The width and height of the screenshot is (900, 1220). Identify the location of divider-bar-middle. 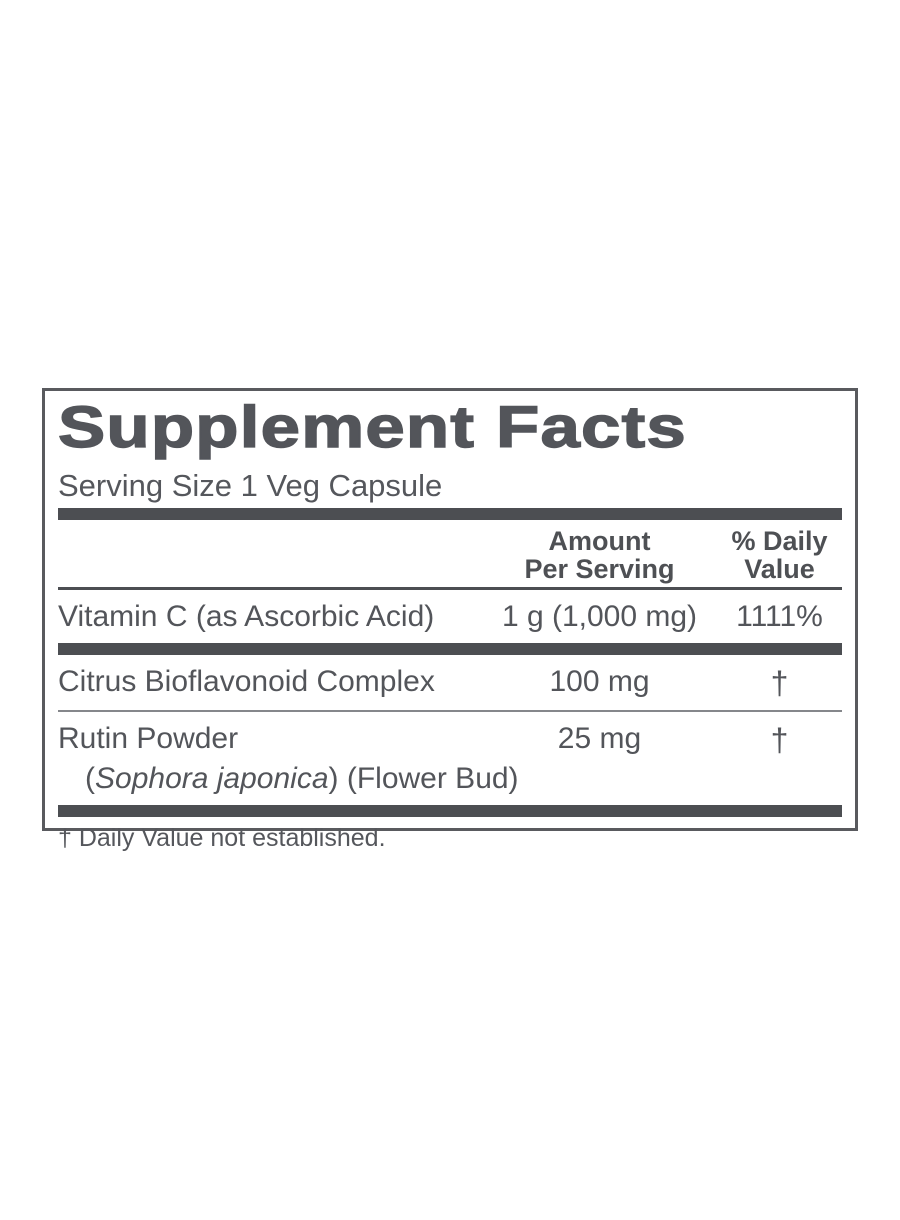
(450, 649).